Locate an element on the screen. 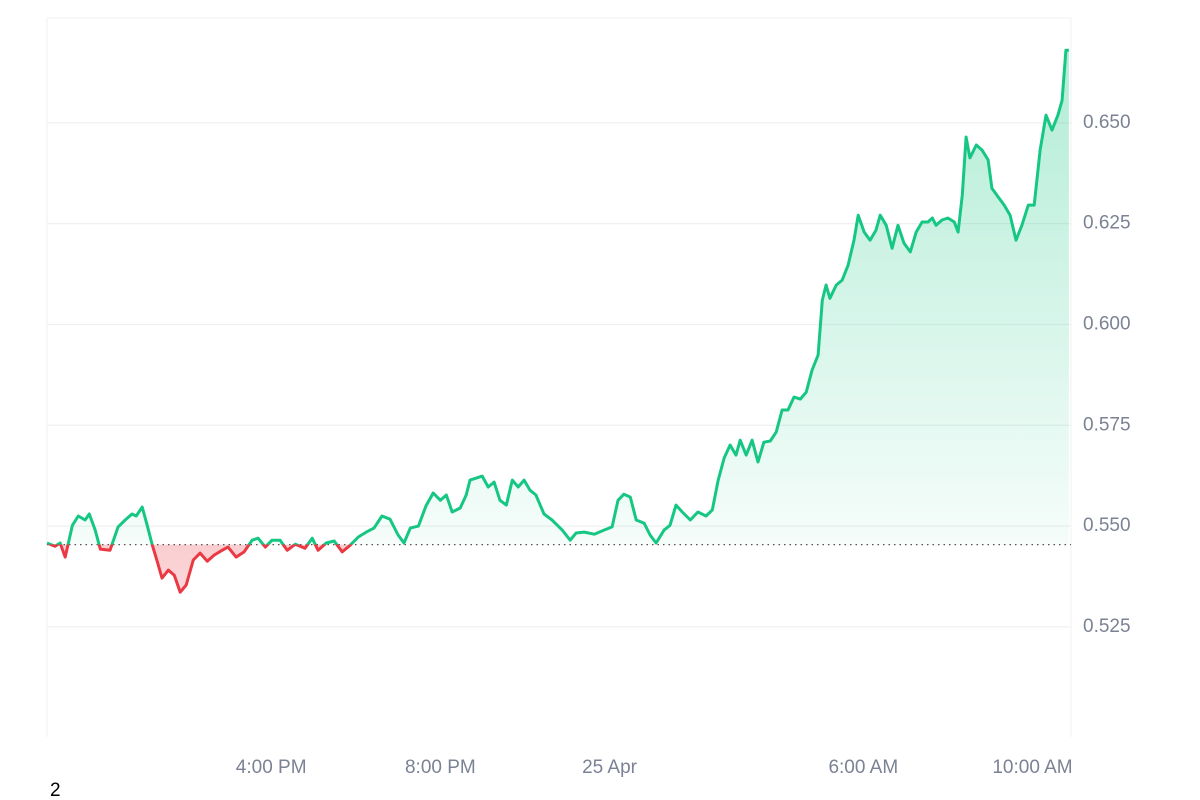 This screenshot has width=1200, height=800. y-tick-label: 0.575 is located at coordinates (1107, 424).